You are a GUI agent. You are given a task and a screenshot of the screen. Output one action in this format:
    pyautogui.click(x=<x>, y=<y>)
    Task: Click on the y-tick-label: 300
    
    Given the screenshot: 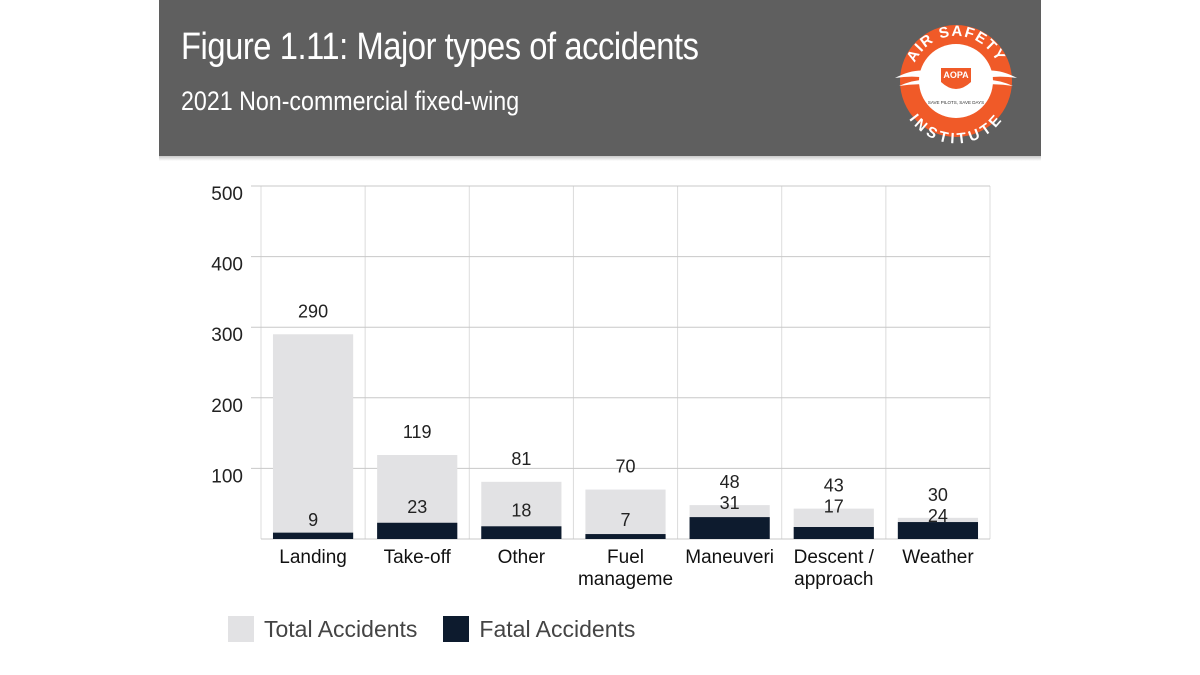 What is the action you would take?
    pyautogui.click(x=227, y=335)
    